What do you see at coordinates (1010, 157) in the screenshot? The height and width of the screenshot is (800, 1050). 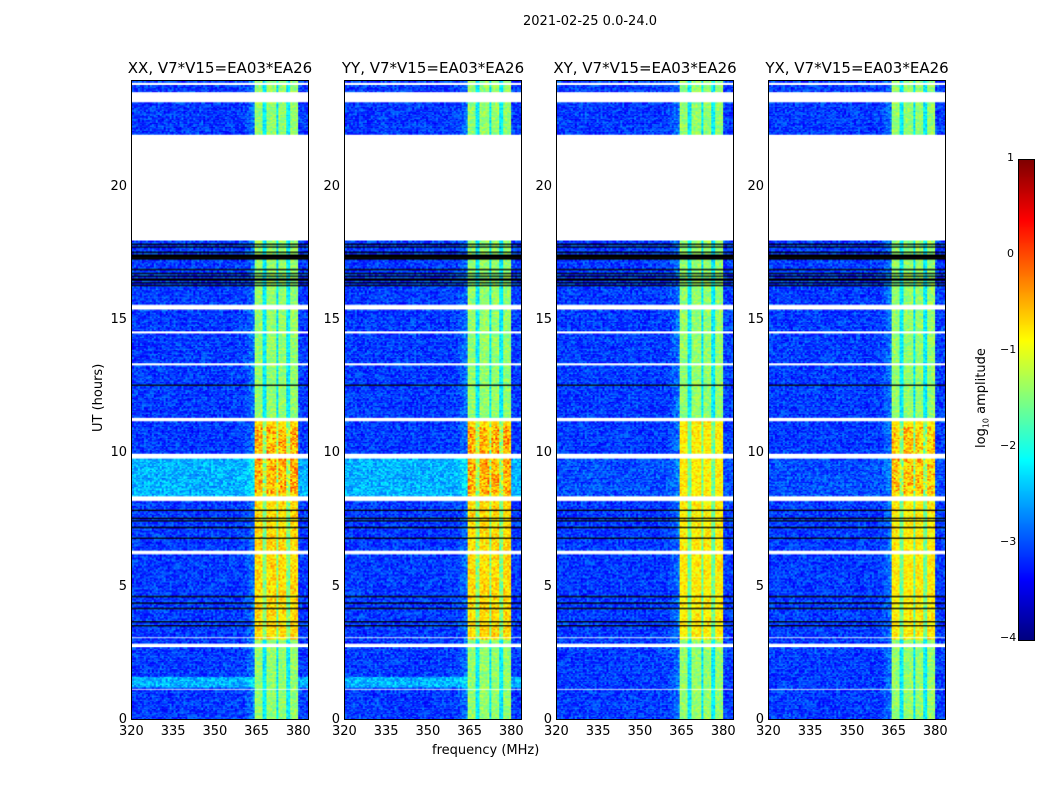 I see `colorbar-tick-label: 1` at bounding box center [1010, 157].